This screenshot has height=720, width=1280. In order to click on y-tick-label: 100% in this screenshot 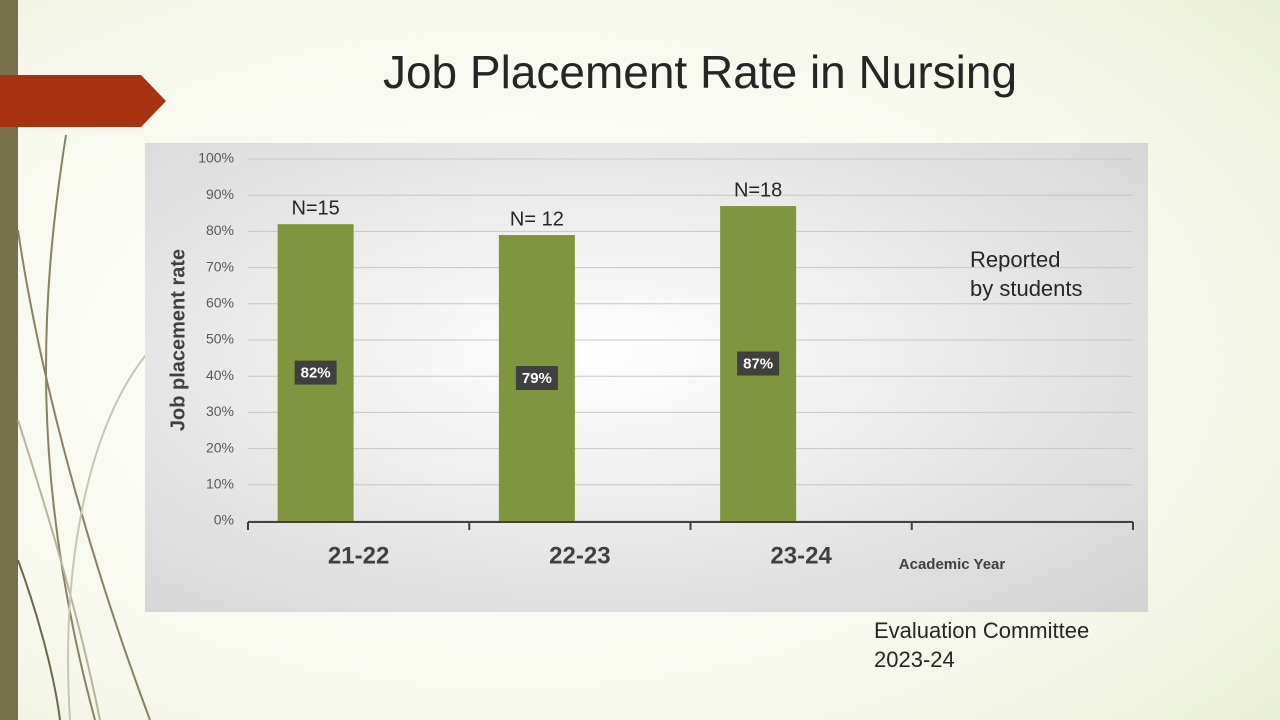, I will do `click(216, 158)`.